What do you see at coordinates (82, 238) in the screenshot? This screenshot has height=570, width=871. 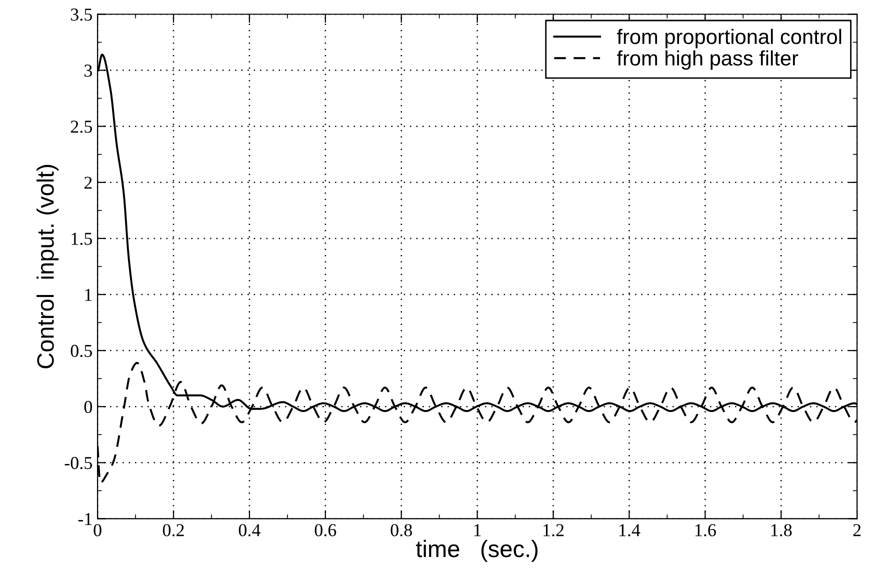 I see `y-tick-label: 1.5` at bounding box center [82, 238].